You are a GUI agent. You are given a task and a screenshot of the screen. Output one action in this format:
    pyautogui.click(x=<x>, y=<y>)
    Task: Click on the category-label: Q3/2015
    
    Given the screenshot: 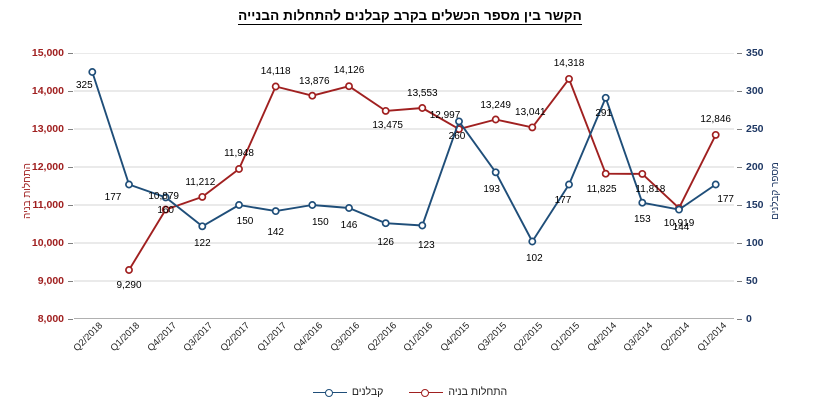 What is the action you would take?
    pyautogui.click(x=492, y=337)
    